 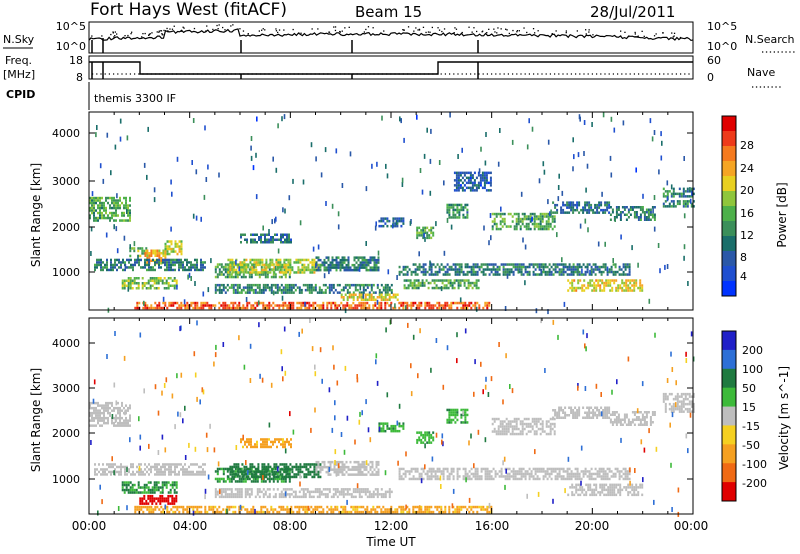 What do you see at coordinates (729, 274) in the screenshot?
I see `colorbar-swatch` at bounding box center [729, 274].